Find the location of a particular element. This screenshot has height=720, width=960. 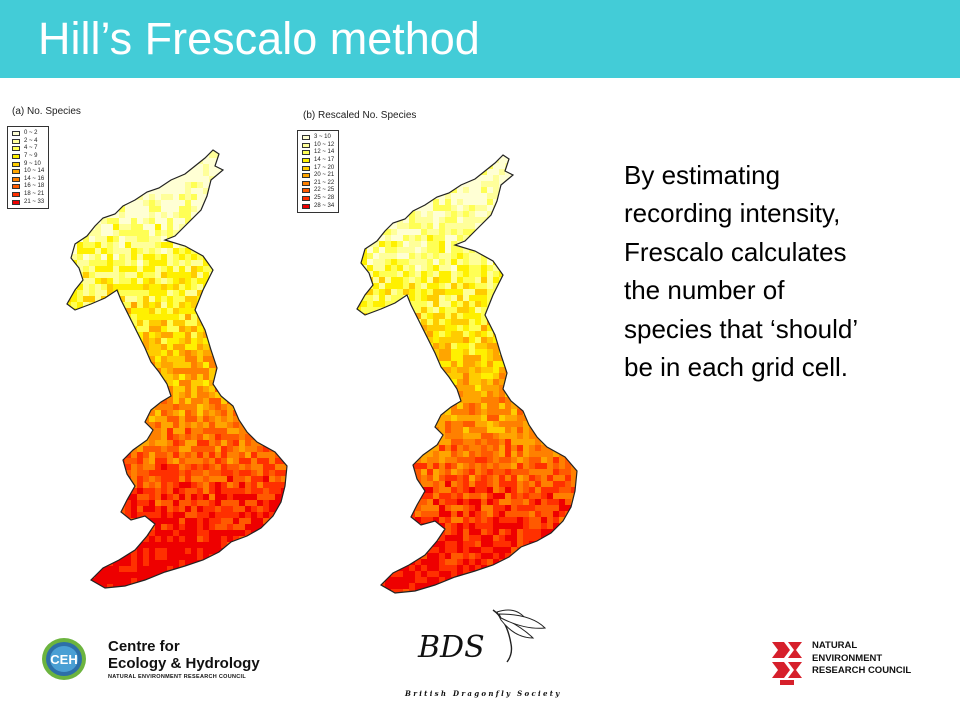

legend-item: 22 ~ 25 is located at coordinates (318, 191).